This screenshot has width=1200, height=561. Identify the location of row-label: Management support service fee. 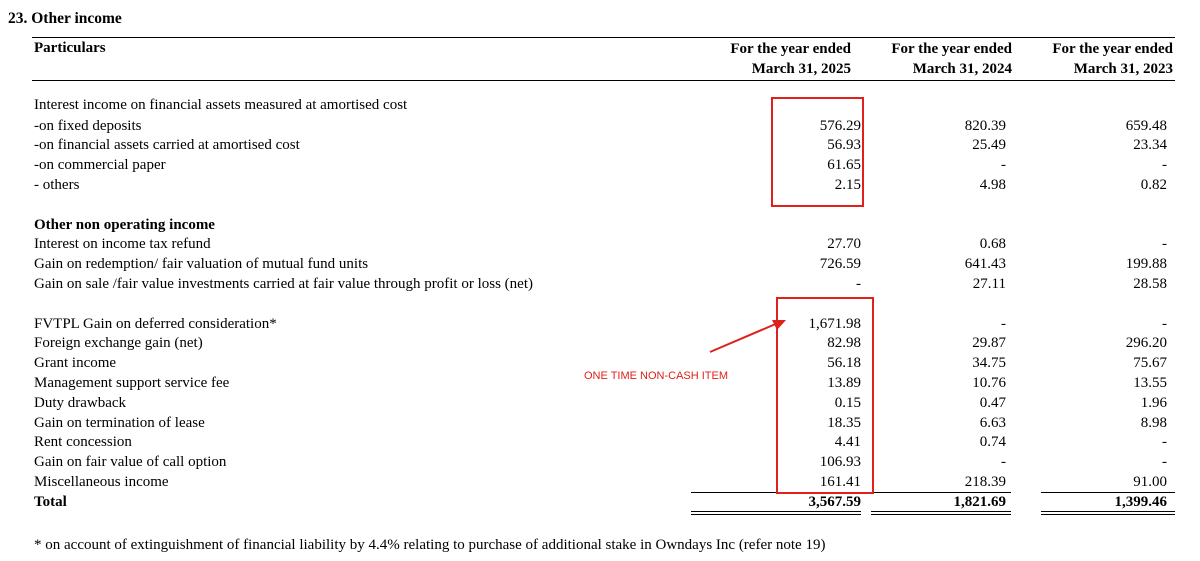
(132, 383).